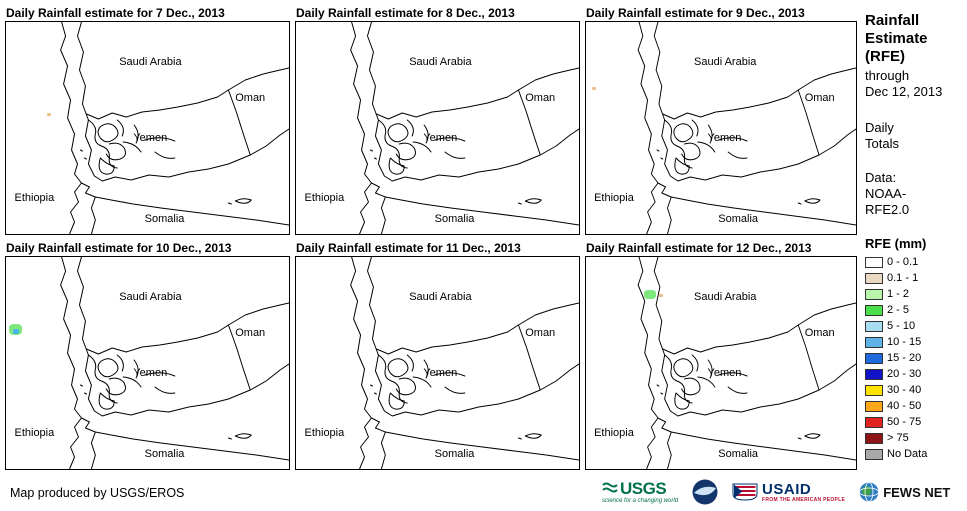  Describe the element at coordinates (904, 373) in the screenshot. I see `legend-label: 20 - 30` at that location.